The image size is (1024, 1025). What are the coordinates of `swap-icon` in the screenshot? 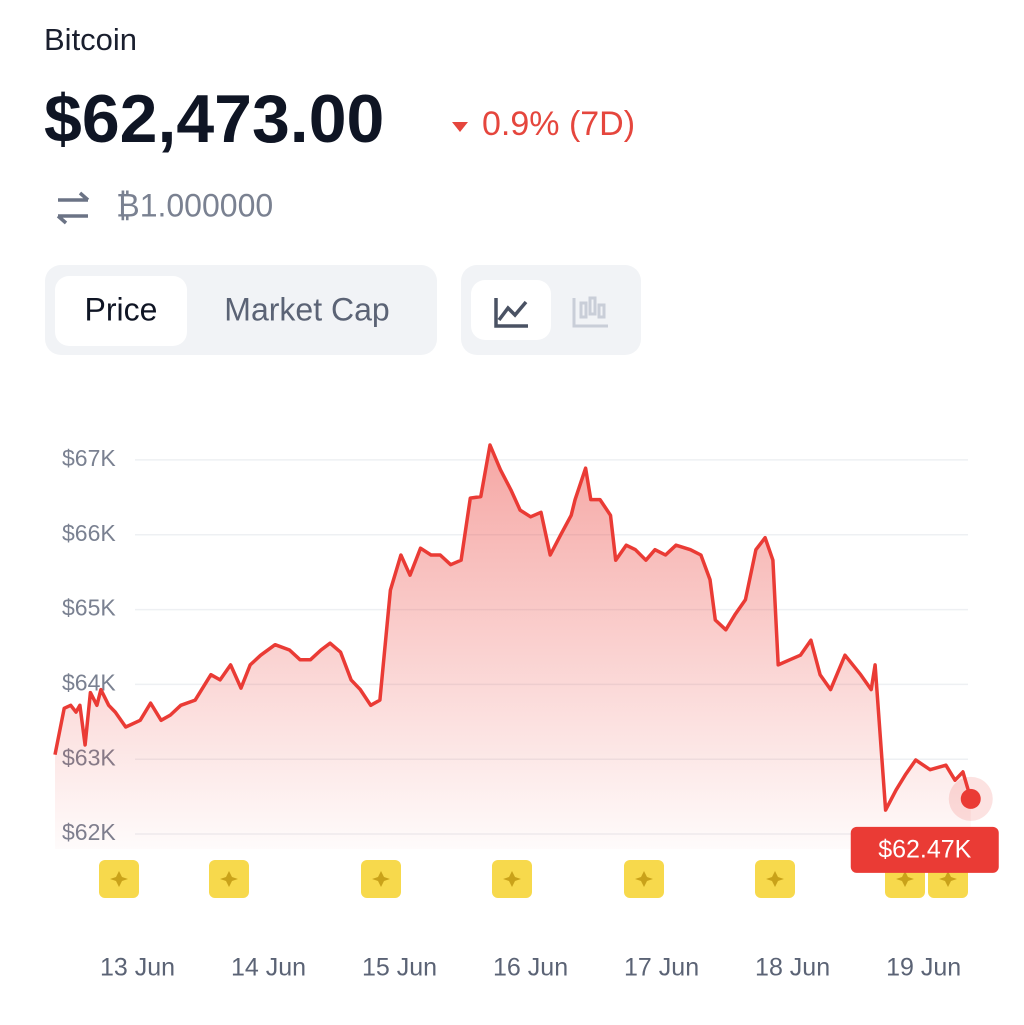 It's located at (73, 208).